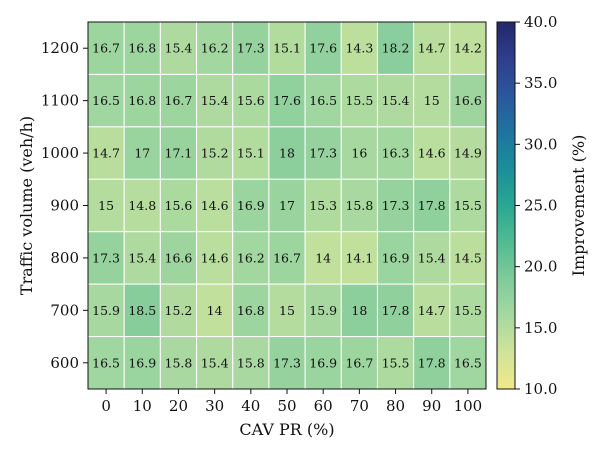 The width and height of the screenshot is (600, 455). What do you see at coordinates (287, 48) in the screenshot?
I see `heatmap-cell-value: 15.1` at bounding box center [287, 48].